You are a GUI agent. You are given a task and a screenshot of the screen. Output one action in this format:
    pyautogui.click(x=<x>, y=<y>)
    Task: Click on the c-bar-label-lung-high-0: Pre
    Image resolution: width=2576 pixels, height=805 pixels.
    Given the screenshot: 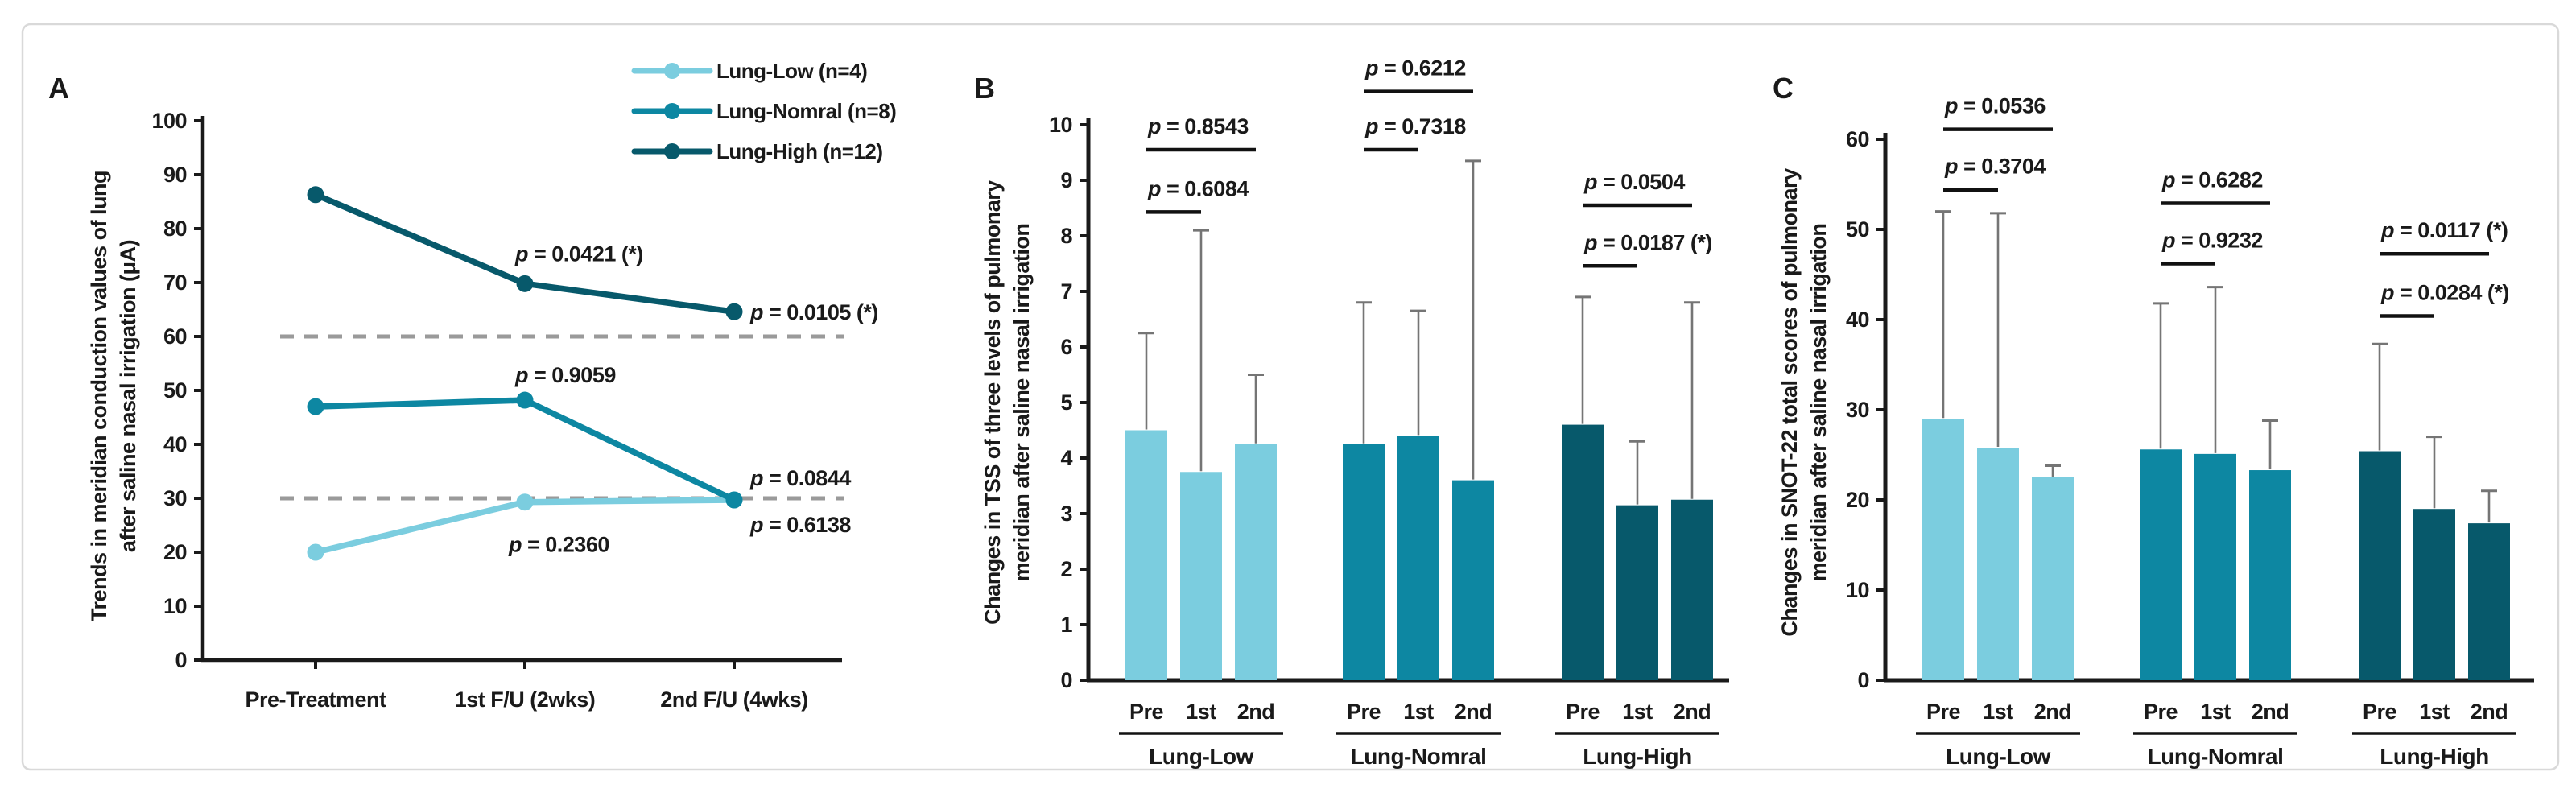 What is the action you would take?
    pyautogui.click(x=2380, y=712)
    